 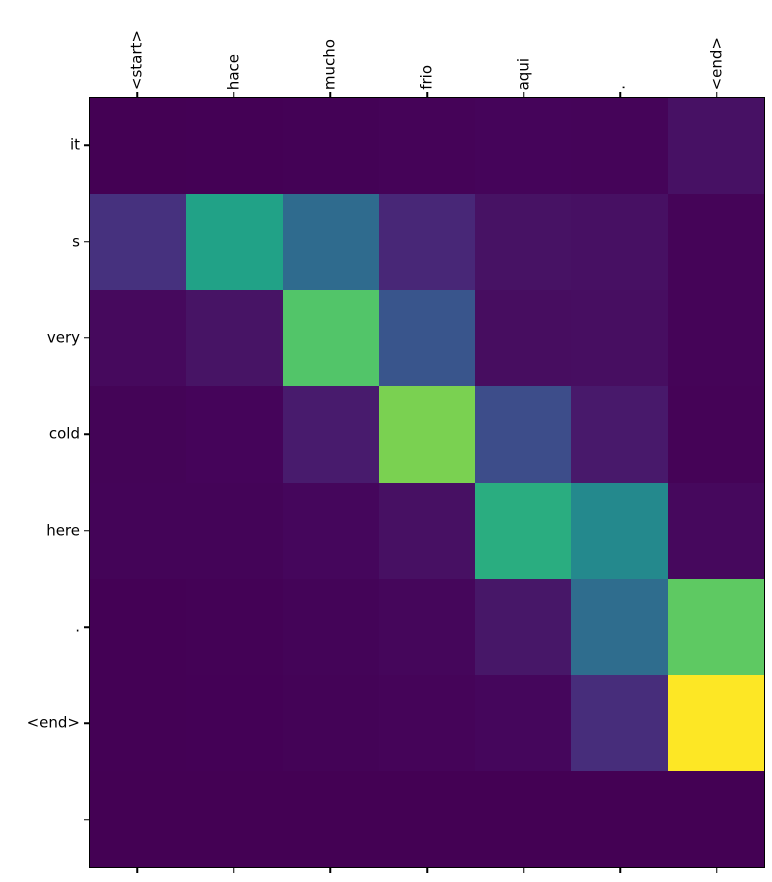 I want to click on x-tick-label-text: frio, so click(x=426, y=77).